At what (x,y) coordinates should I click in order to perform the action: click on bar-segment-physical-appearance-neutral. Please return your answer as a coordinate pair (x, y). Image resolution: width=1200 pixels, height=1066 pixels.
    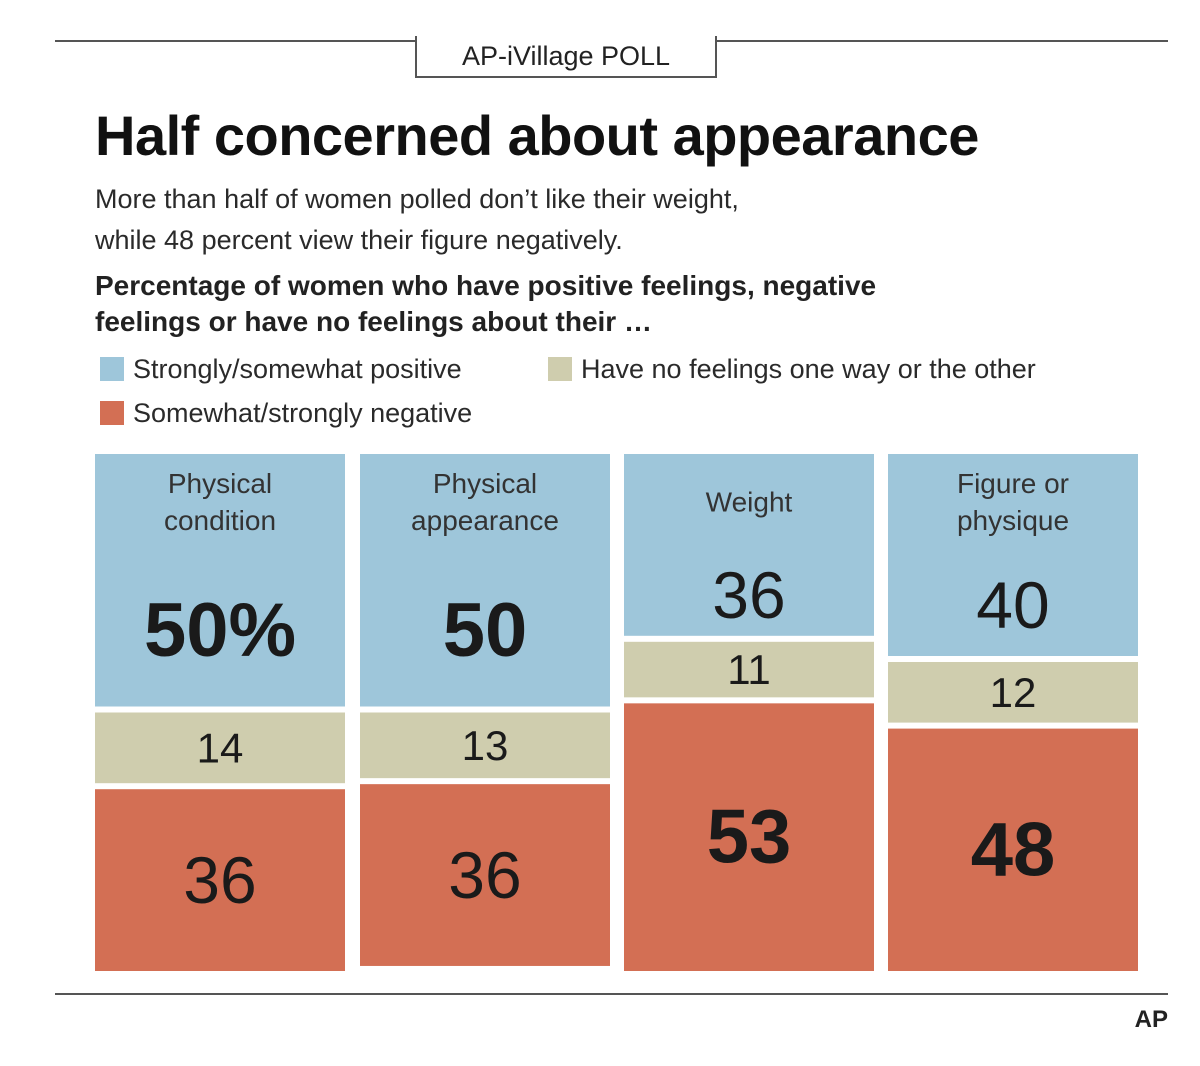
    Looking at the image, I should click on (485, 745).